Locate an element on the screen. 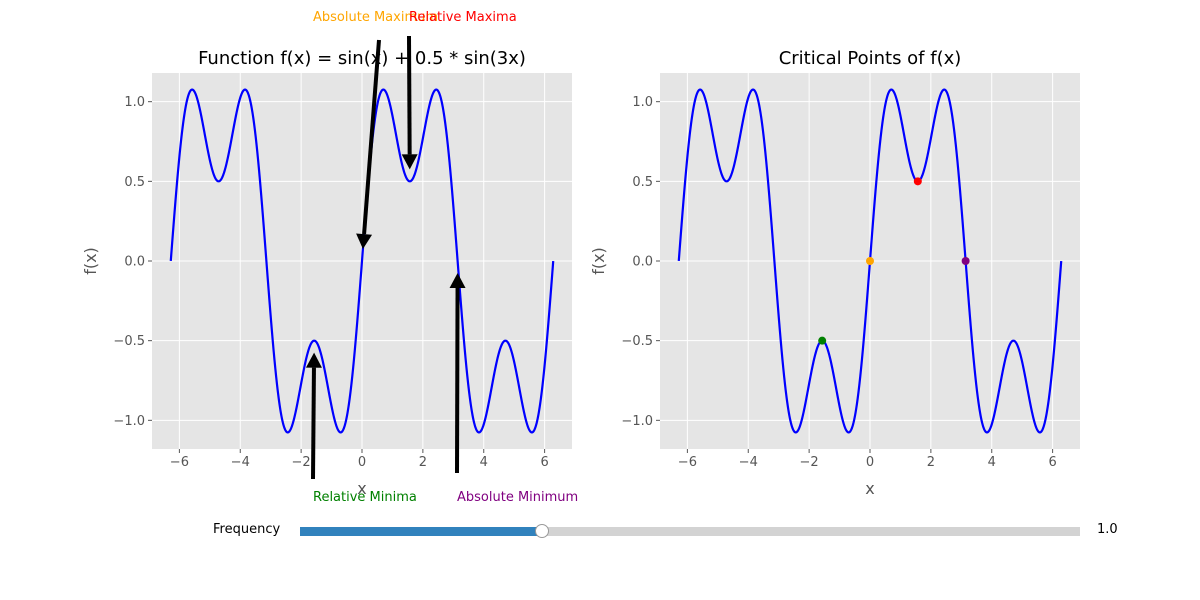 This screenshot has height=600, width=1200. annotation-label: Absolute Minimum is located at coordinates (517, 497).